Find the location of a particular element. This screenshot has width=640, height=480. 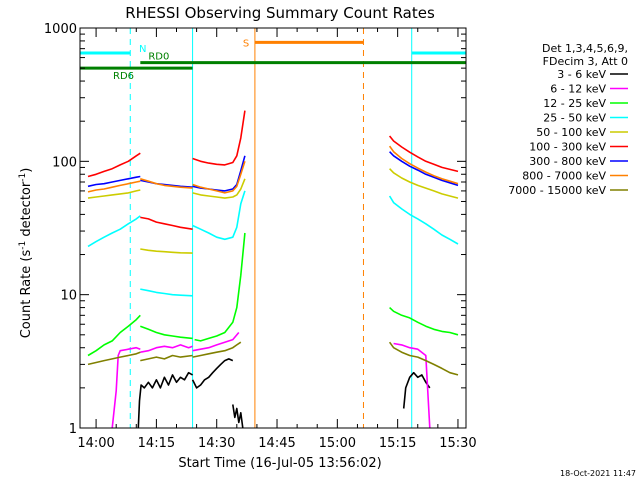

legend-label-7: 800 - 7000 keV is located at coordinates (564, 176).